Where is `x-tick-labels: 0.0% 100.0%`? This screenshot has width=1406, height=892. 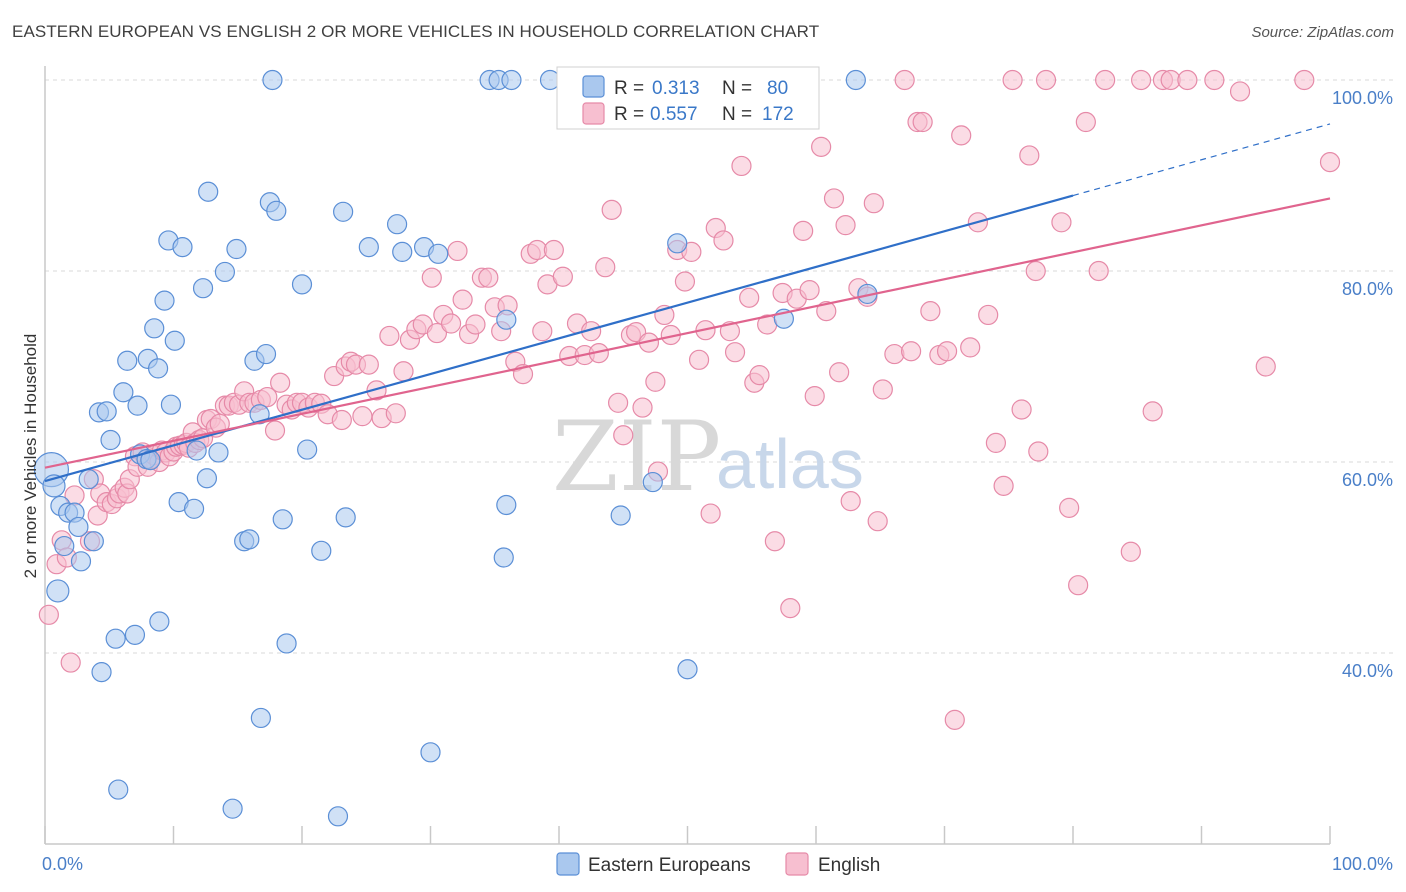 x-tick-labels: 0.0% 100.0% is located at coordinates (717, 864).